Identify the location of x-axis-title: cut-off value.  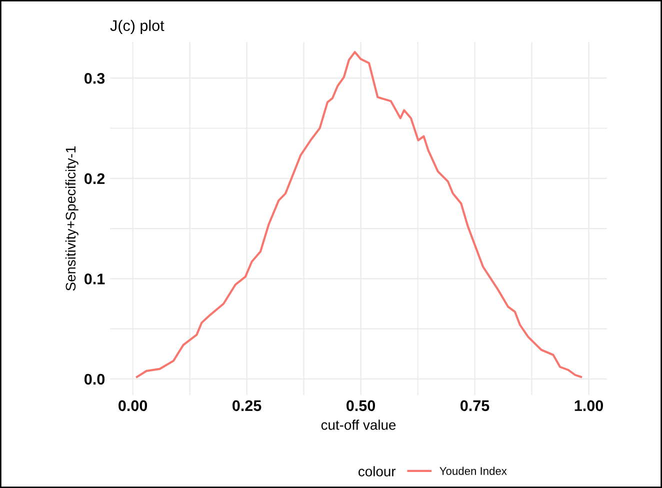
(358, 425).